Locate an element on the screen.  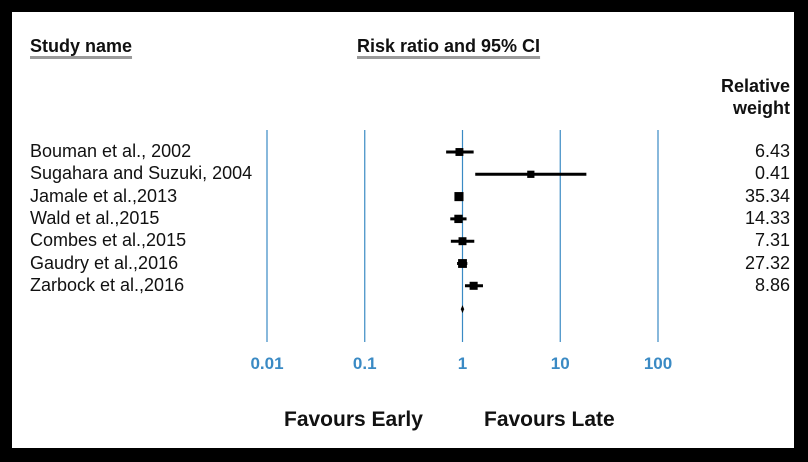
study-weight: 14.33 is located at coordinates (767, 217).